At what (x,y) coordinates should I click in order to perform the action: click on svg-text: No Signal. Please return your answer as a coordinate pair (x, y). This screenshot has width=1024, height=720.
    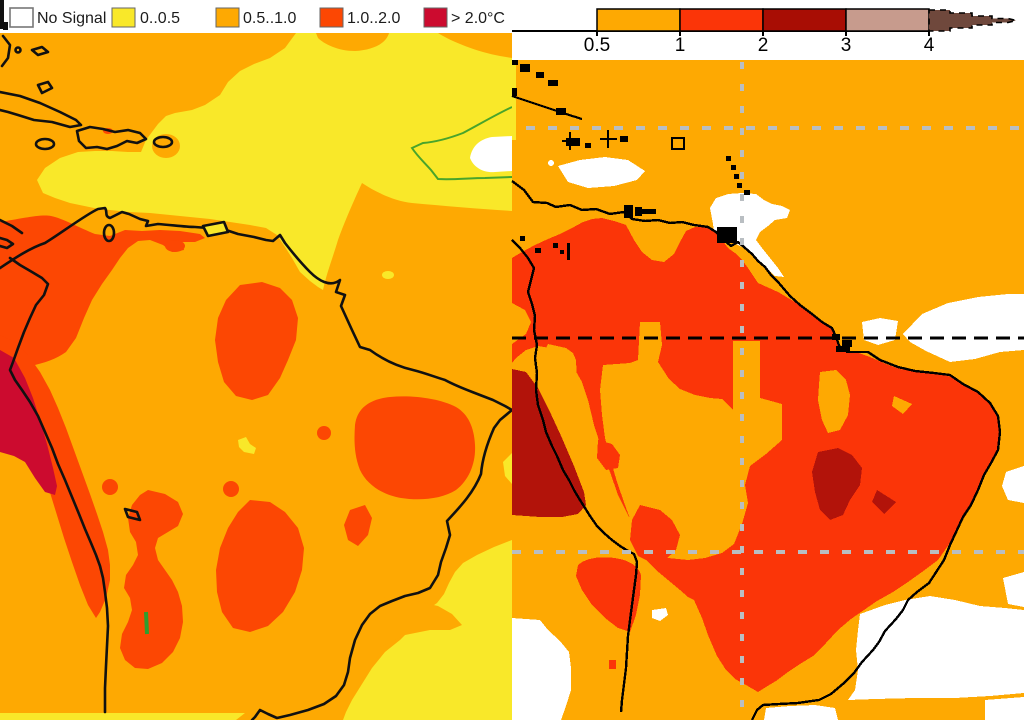
    Looking at the image, I should click on (71, 18).